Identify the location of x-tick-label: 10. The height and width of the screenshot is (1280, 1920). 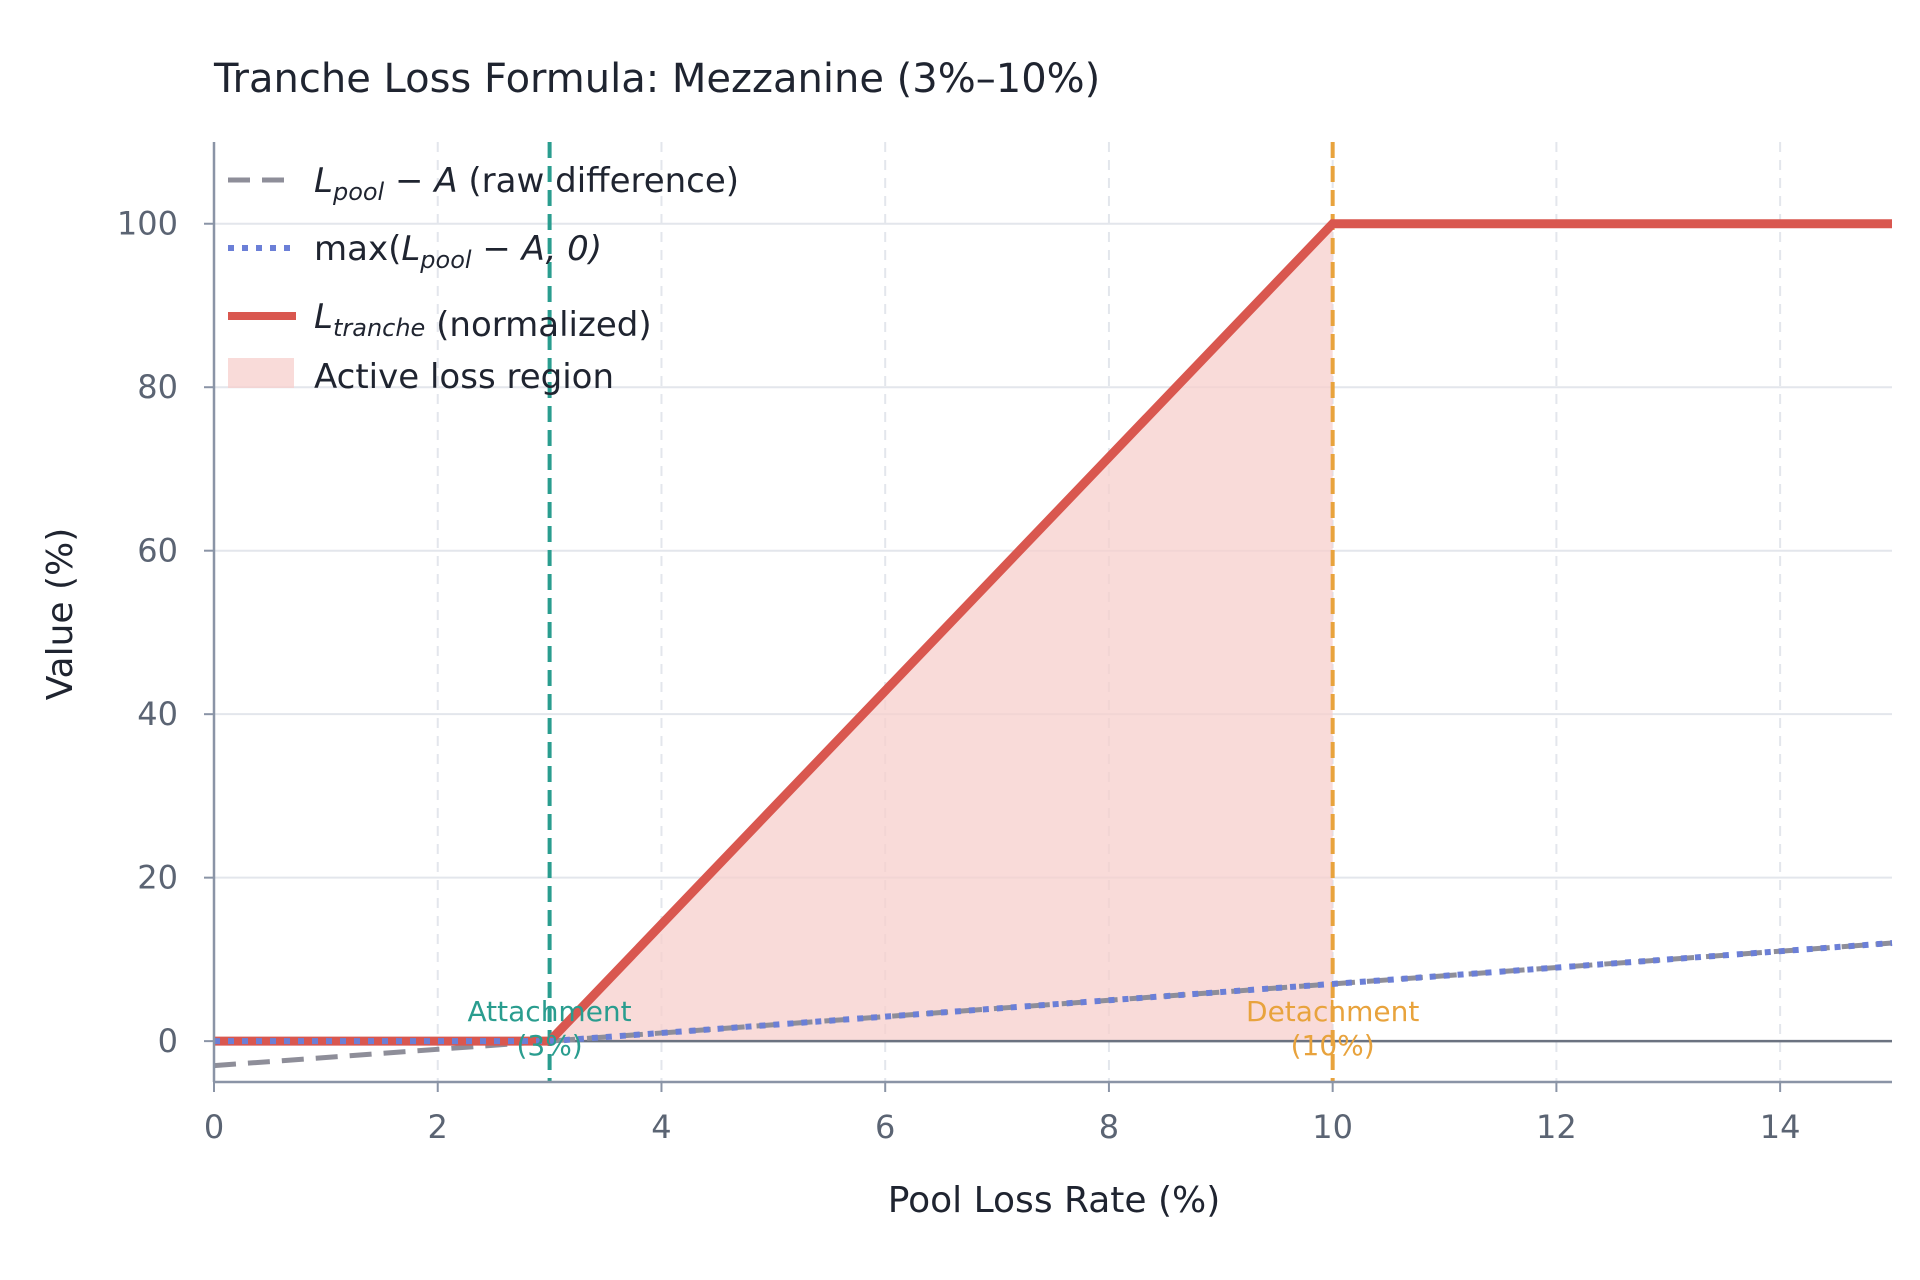
(1332, 1127).